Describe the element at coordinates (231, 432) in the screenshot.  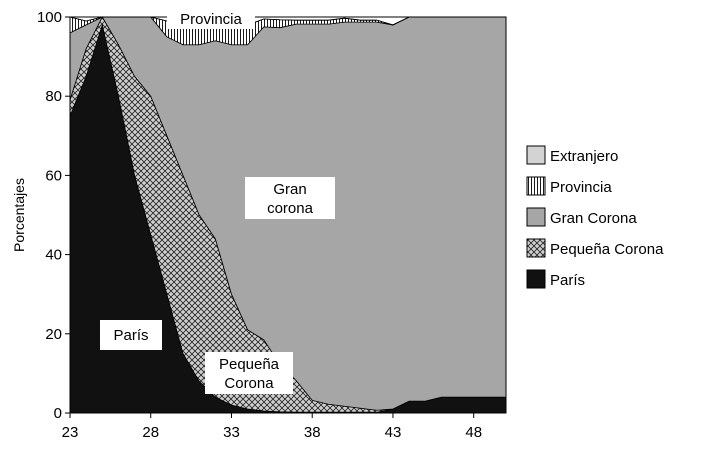
I see `x-tick-label: 33` at that location.